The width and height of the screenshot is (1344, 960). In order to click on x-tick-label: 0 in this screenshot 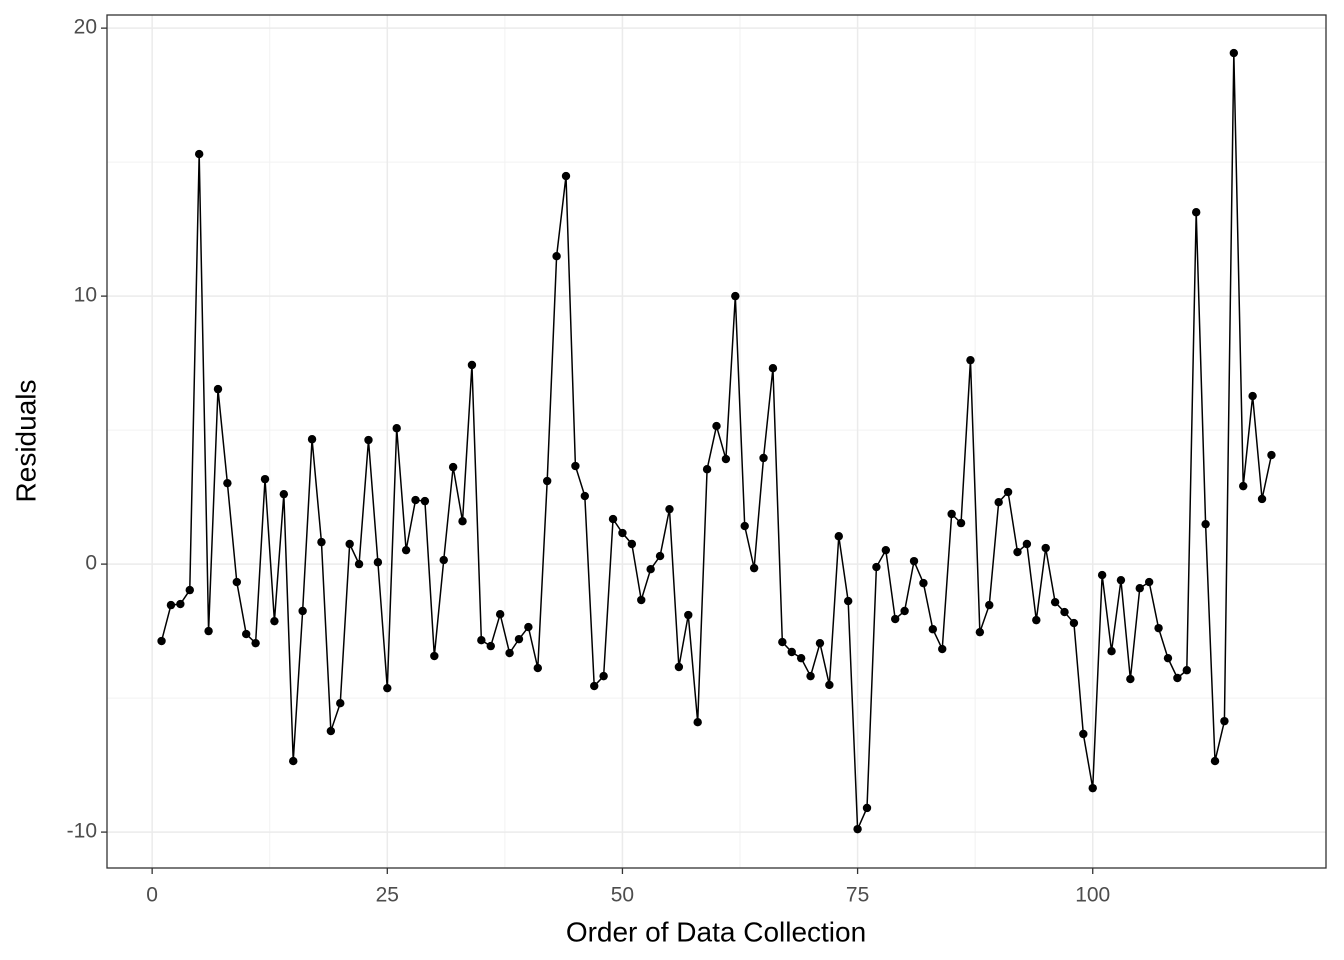, I will do `click(152, 895)`.